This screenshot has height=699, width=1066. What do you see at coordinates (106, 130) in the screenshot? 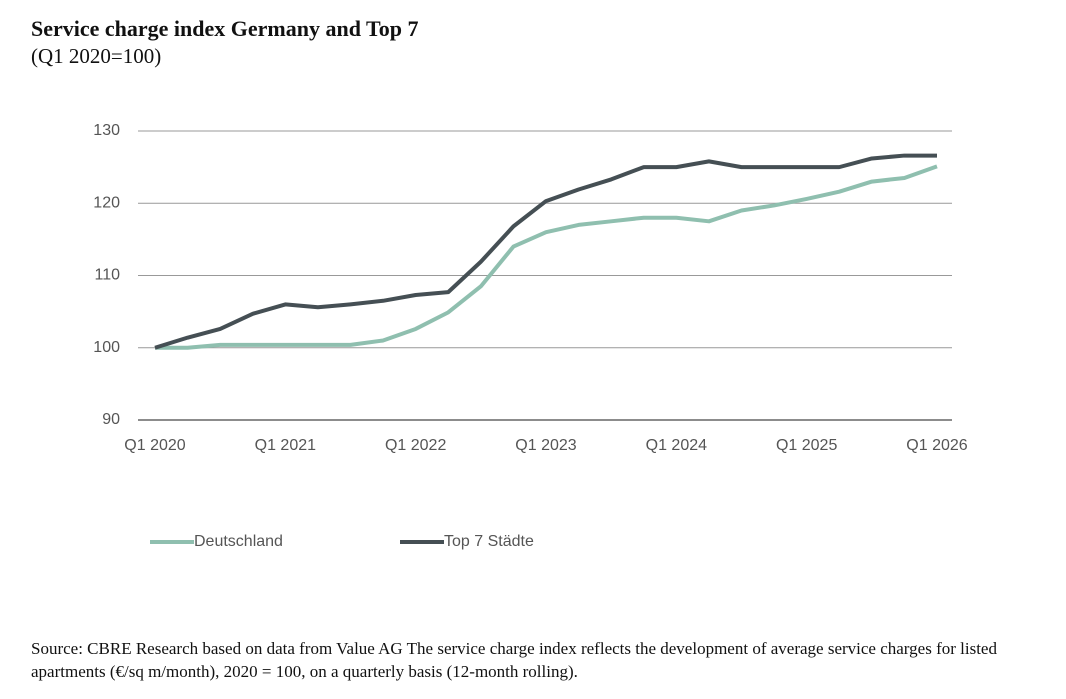
I see `y-tick-label: 130` at bounding box center [106, 130].